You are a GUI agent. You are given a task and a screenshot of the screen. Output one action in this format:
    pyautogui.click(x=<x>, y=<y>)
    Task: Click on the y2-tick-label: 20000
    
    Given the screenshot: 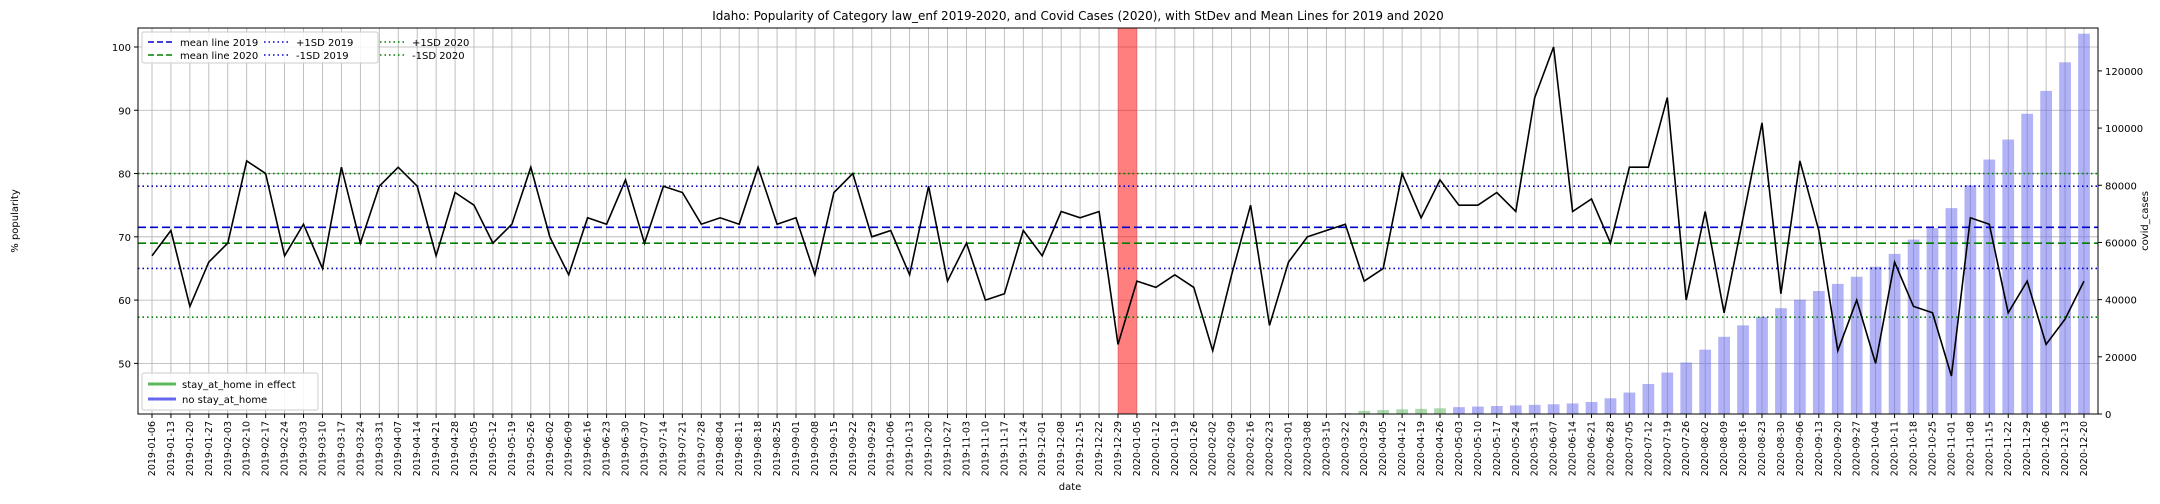 What is the action you would take?
    pyautogui.click(x=2121, y=358)
    